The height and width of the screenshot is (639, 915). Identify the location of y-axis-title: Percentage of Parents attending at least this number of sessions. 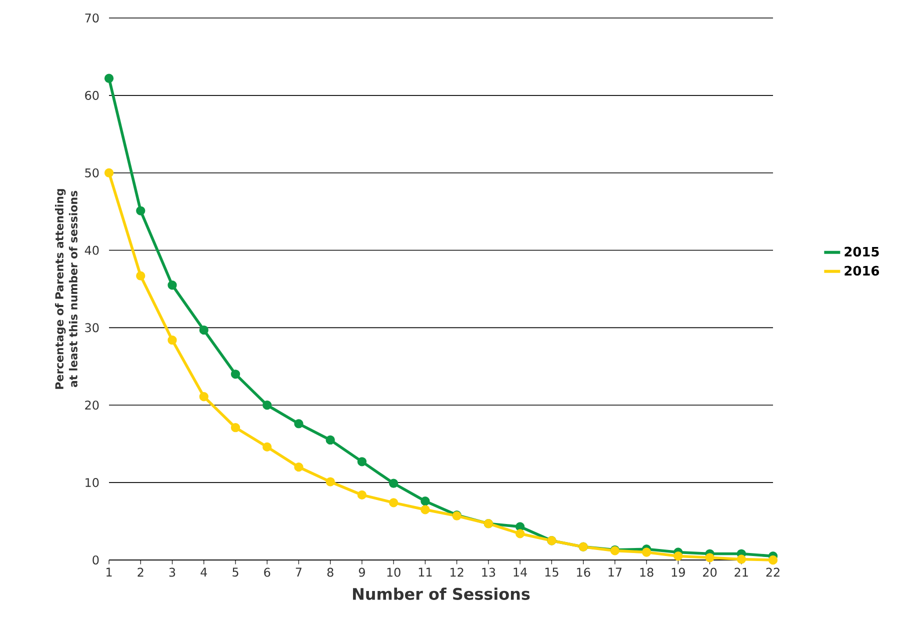
(66, 289).